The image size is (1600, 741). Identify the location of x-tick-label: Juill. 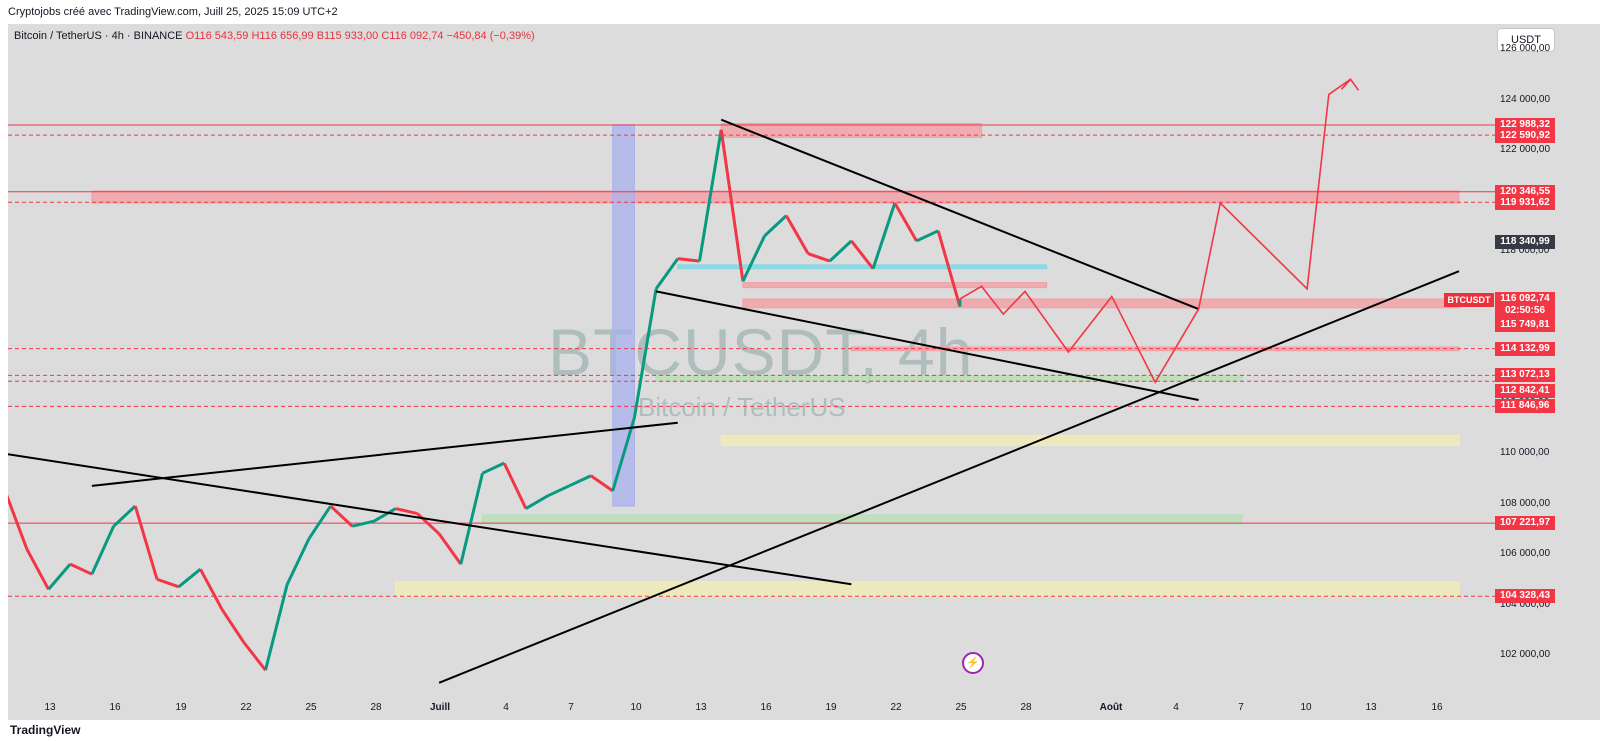
(440, 707).